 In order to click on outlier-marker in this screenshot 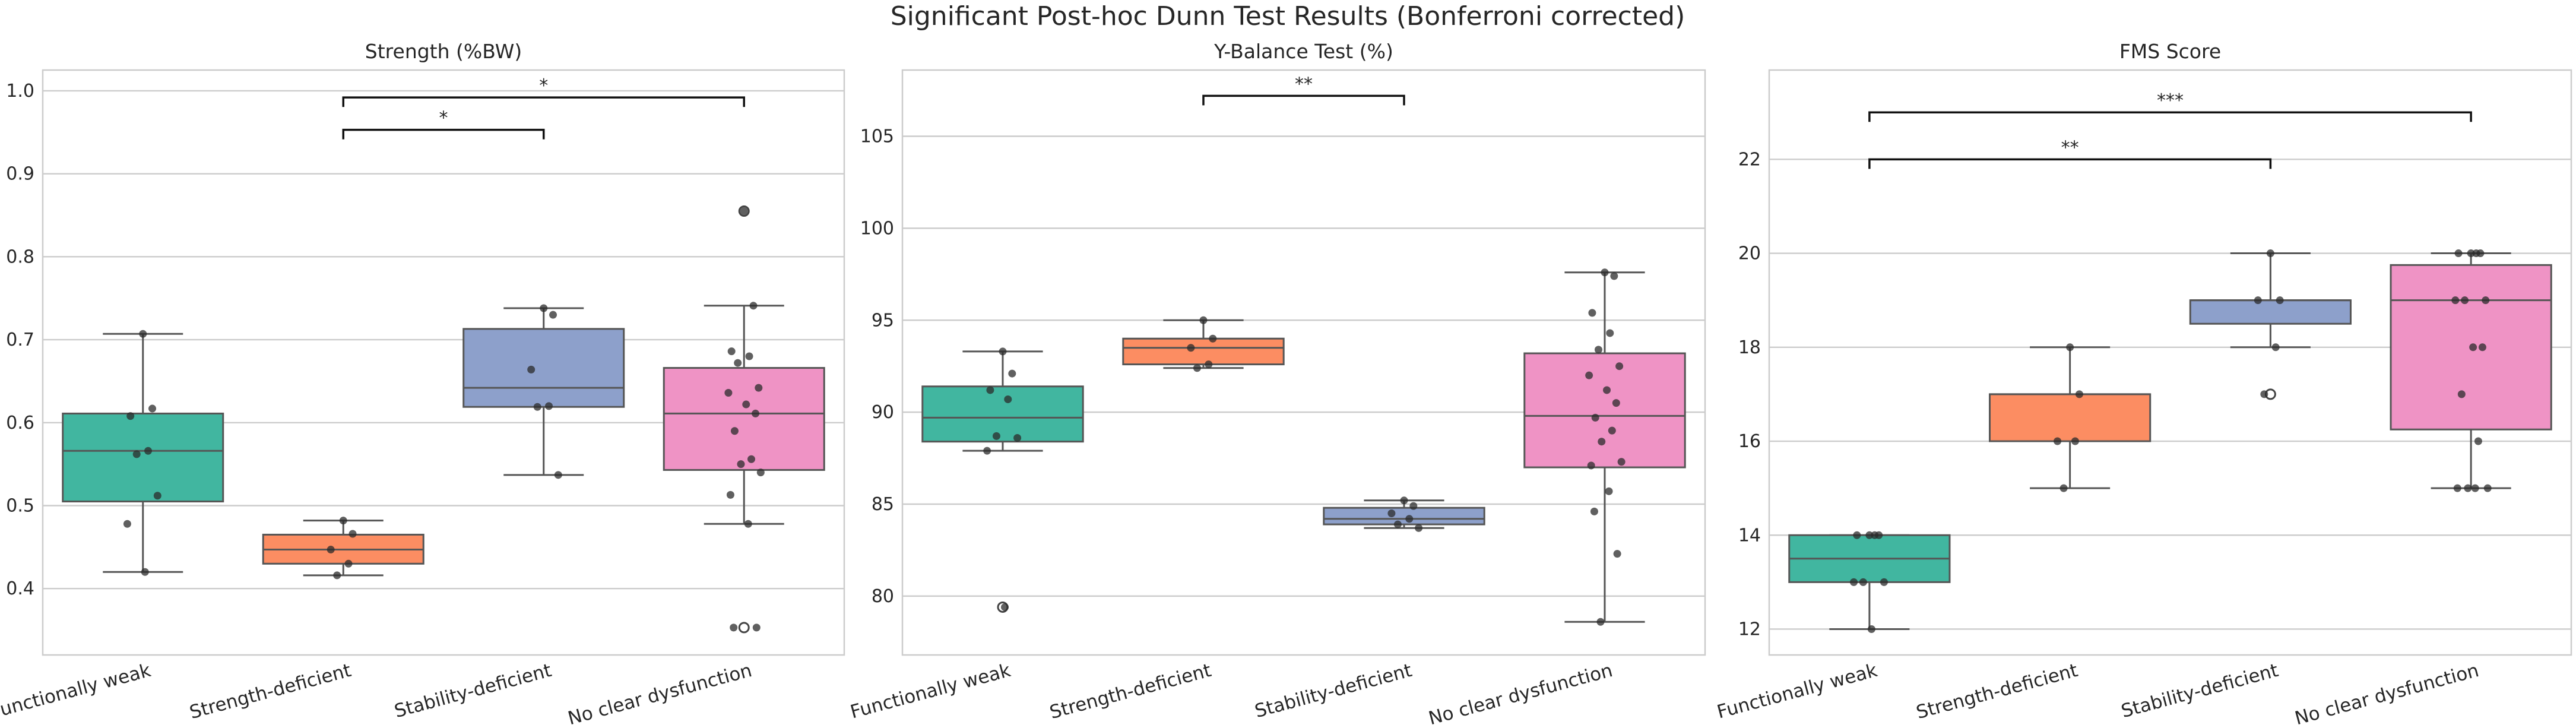, I will do `click(744, 628)`.